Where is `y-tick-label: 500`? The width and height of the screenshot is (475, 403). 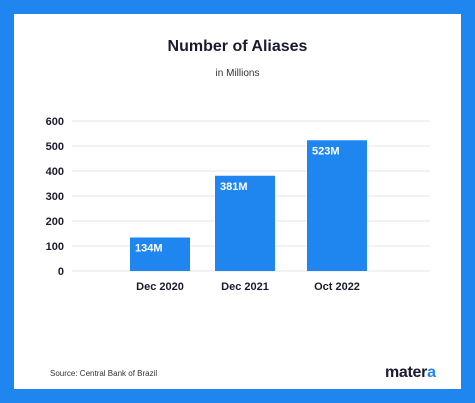
y-tick-label: 500 is located at coordinates (55, 147).